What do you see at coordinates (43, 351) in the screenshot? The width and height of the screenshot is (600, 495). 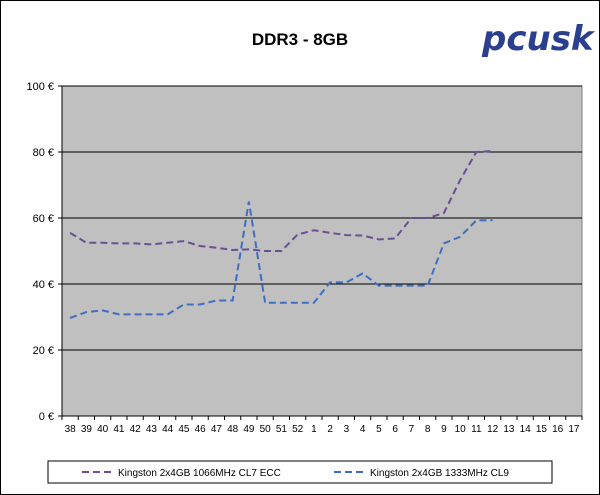 I see `y-tick-label-20: 20 €` at bounding box center [43, 351].